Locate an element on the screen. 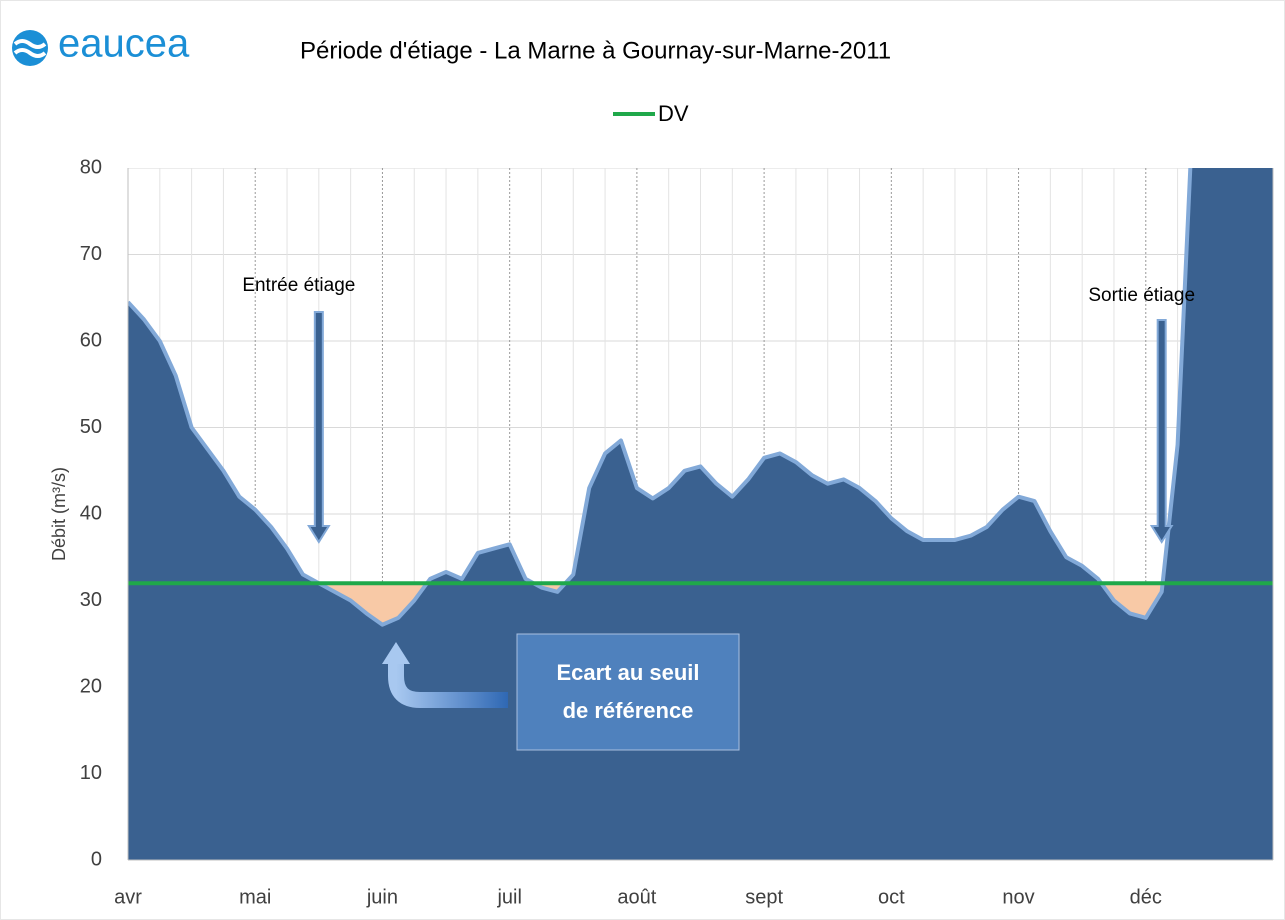  y-tick-label: 70 is located at coordinates (91, 254).